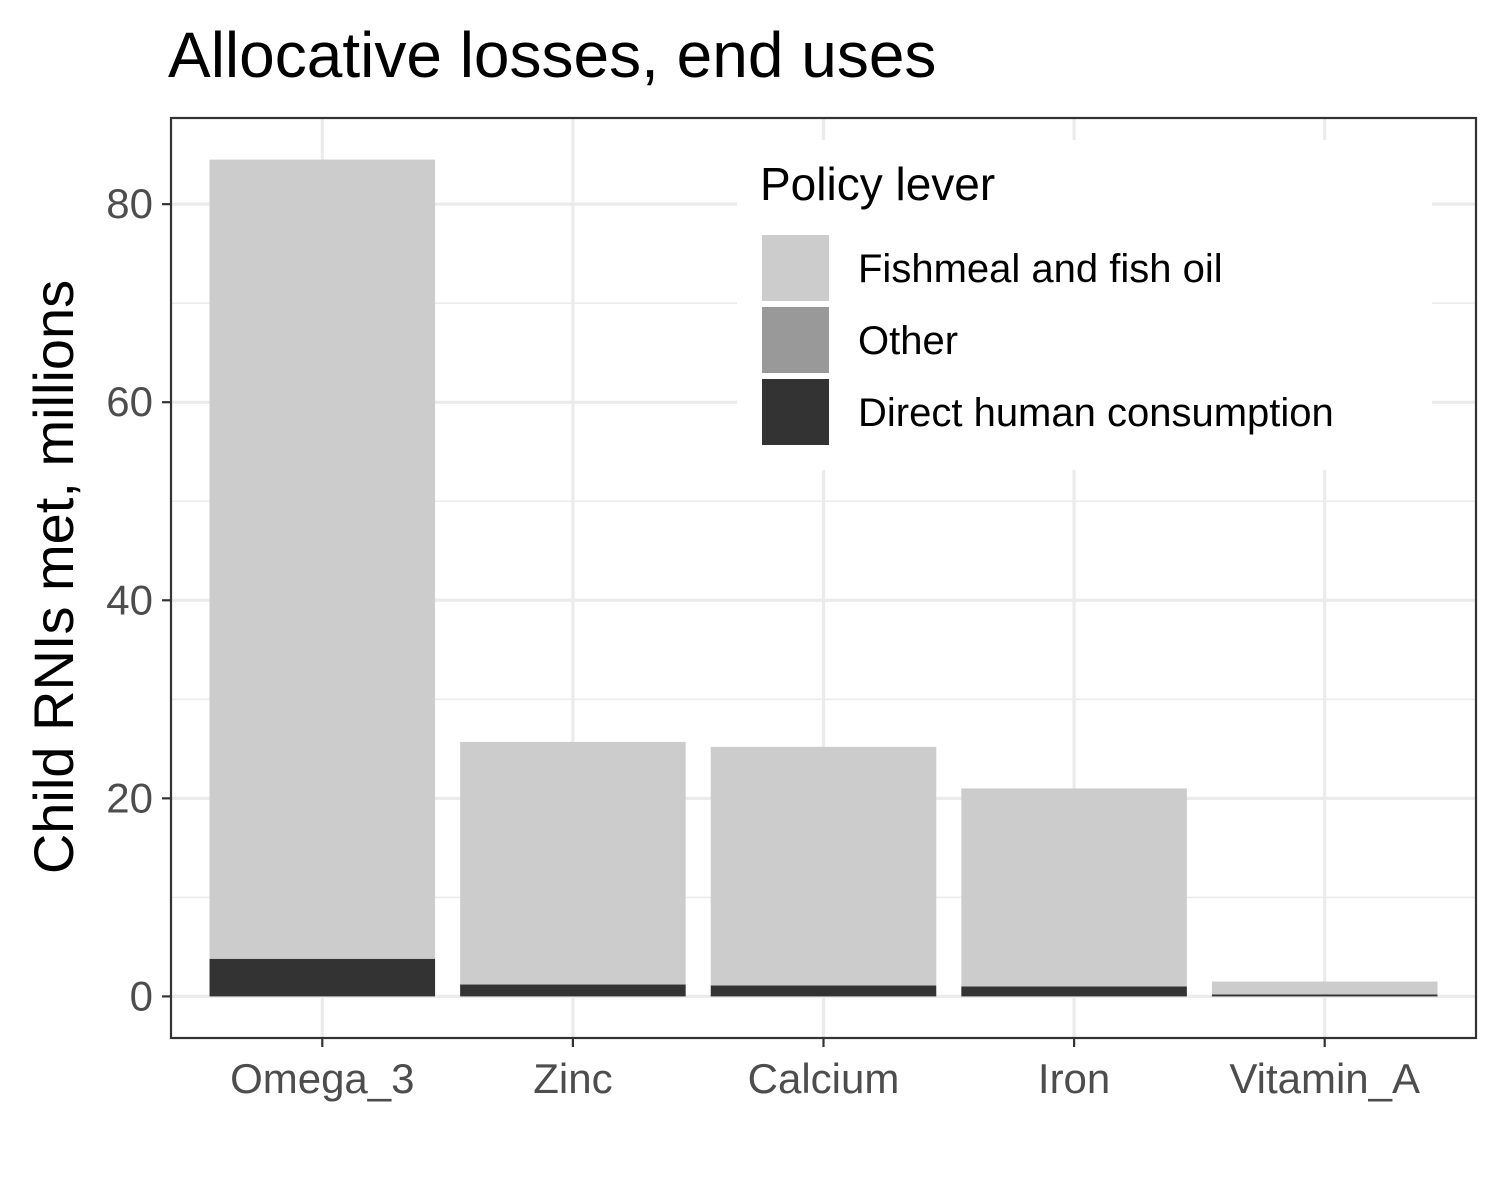 The width and height of the screenshot is (1500, 1200). I want to click on legend-label-direct-human-consumption: Direct human consumption, so click(1096, 413).